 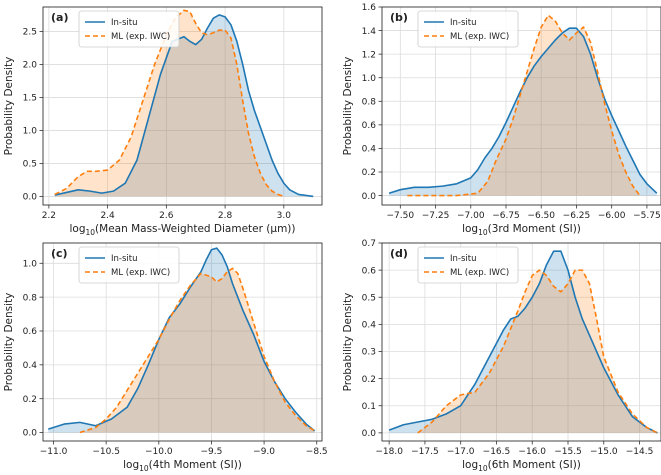 What do you see at coordinates (399, 17) in the screenshot?
I see `panel-label: (b)` at bounding box center [399, 17].